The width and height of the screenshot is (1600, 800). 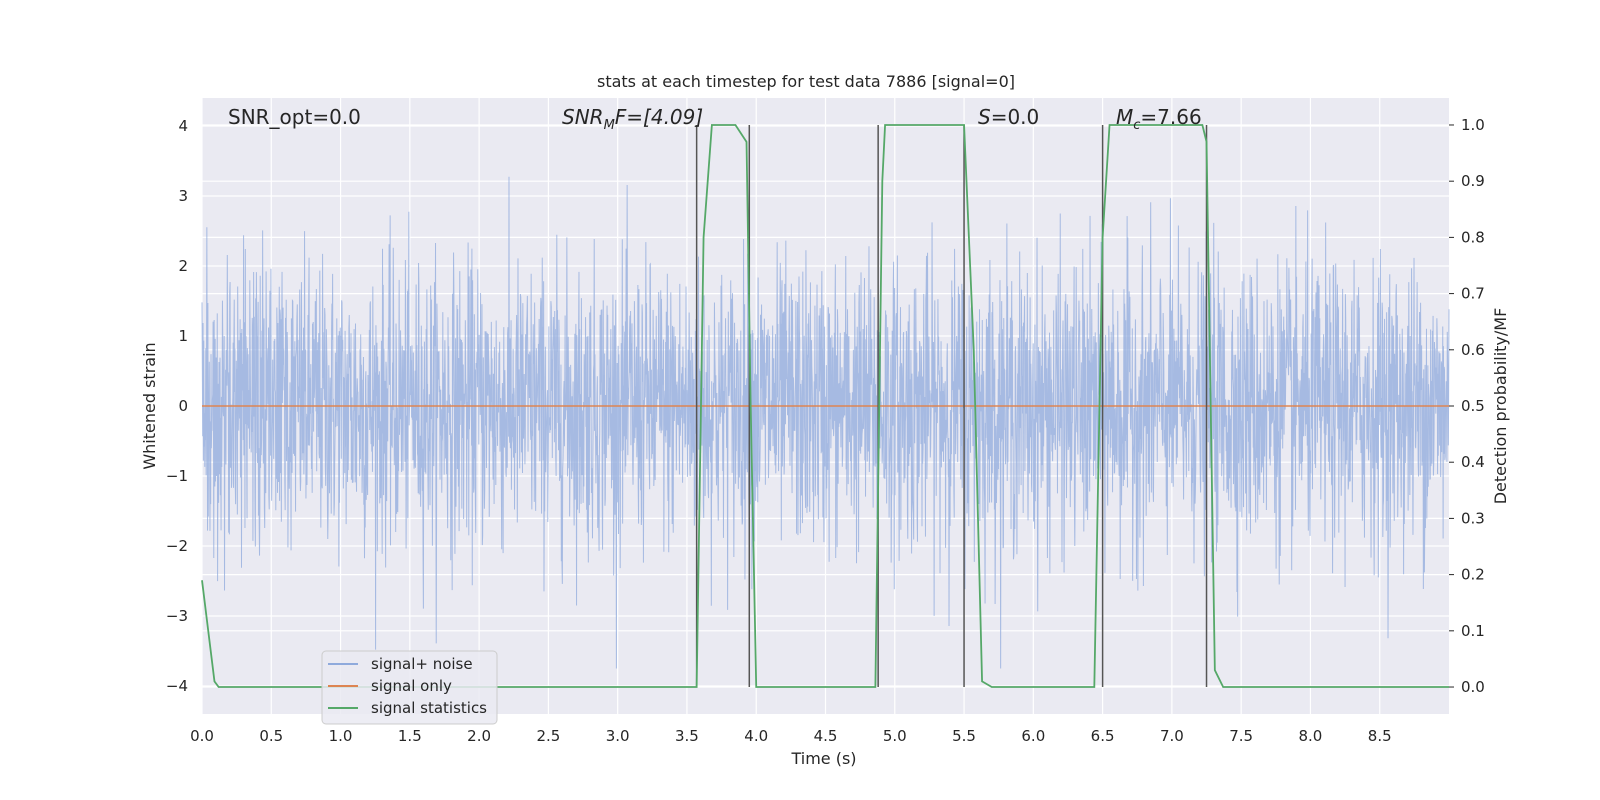 What do you see at coordinates (183, 126) in the screenshot?
I see `y-tick-label: 4` at bounding box center [183, 126].